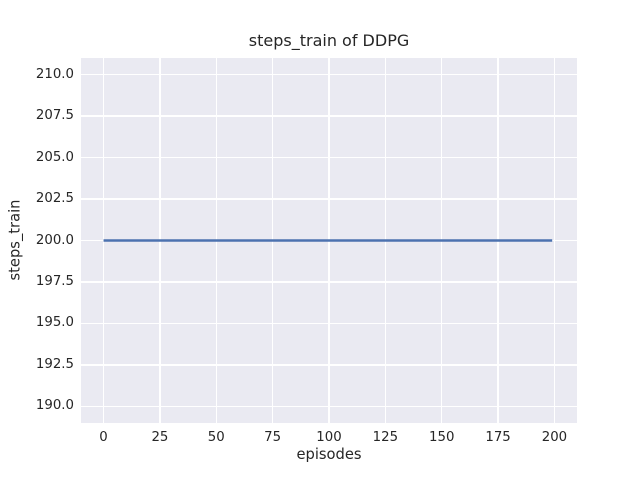  I want to click on x-tick-label: 150, so click(442, 437).